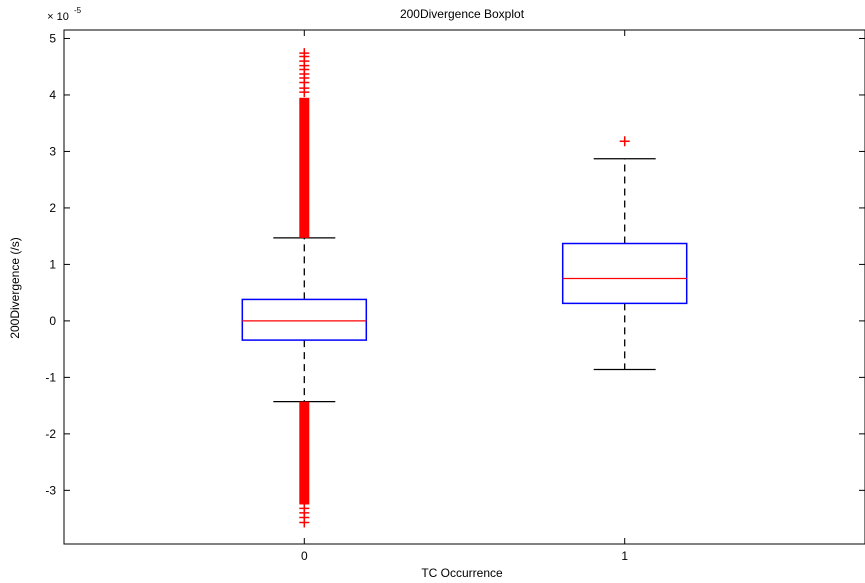 This screenshot has width=865, height=583. What do you see at coordinates (304, 556) in the screenshot?
I see `x-tick-label: 0` at bounding box center [304, 556].